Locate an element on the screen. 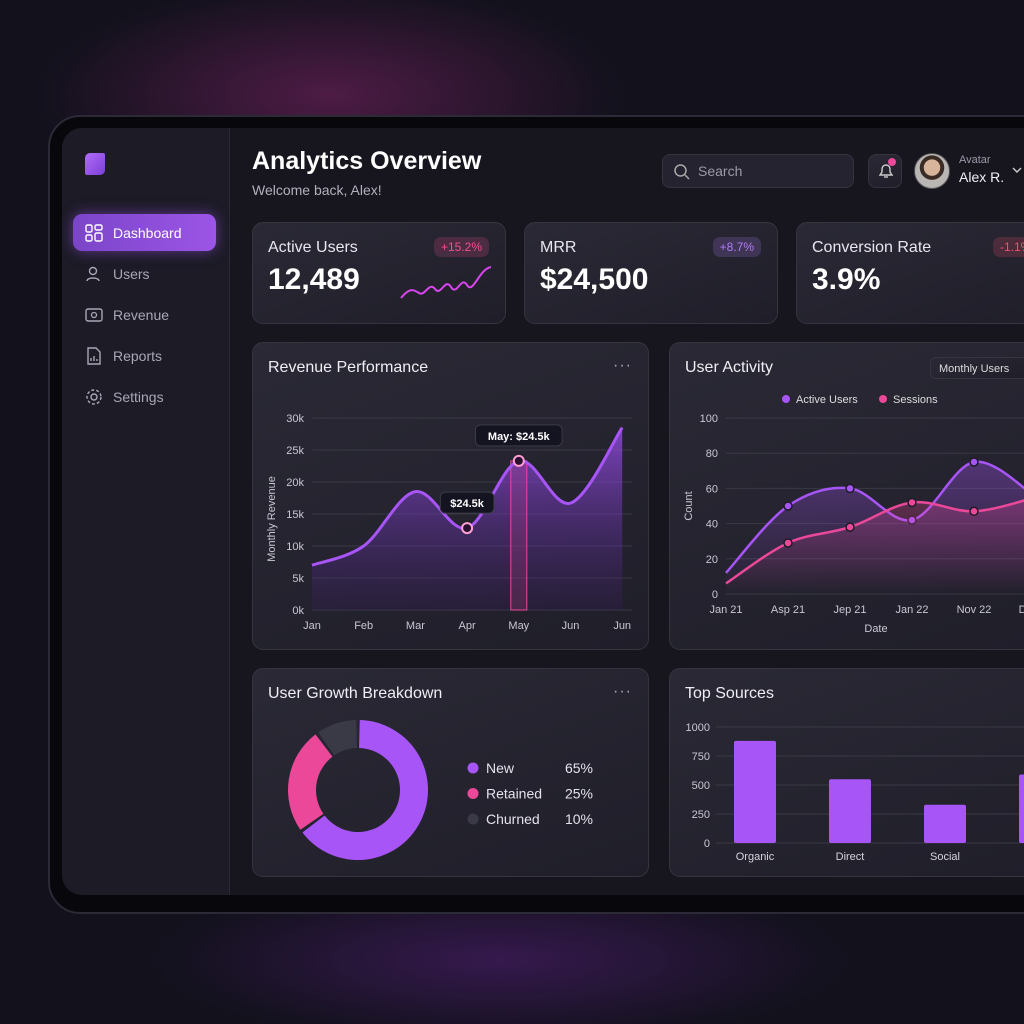  kpi-change: +15.2% is located at coordinates (461, 247).